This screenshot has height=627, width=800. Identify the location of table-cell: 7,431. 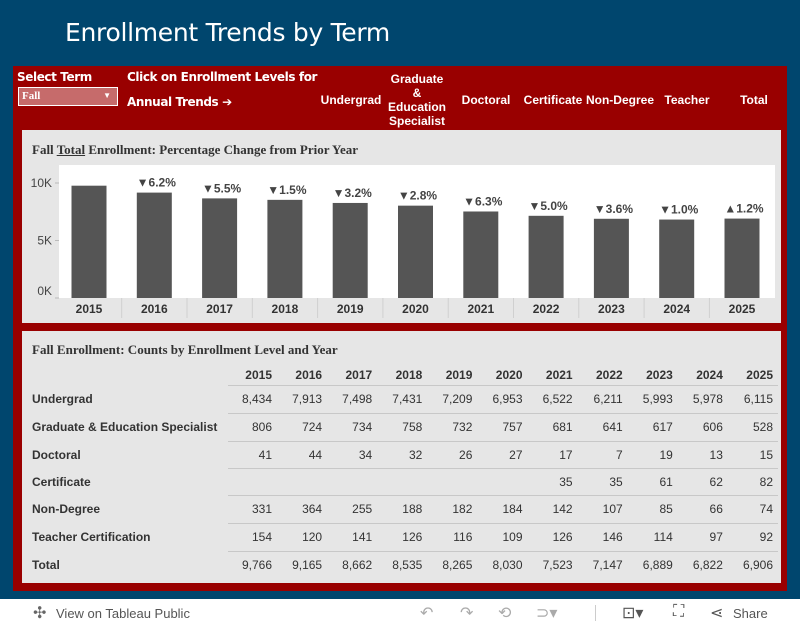
(407, 399).